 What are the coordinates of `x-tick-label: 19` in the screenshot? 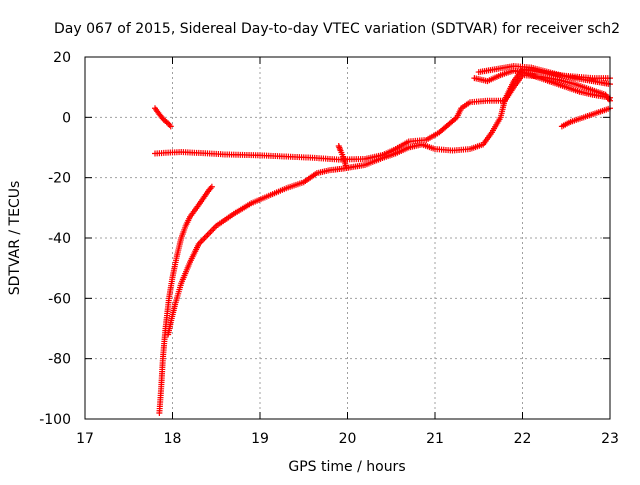 It's located at (260, 439).